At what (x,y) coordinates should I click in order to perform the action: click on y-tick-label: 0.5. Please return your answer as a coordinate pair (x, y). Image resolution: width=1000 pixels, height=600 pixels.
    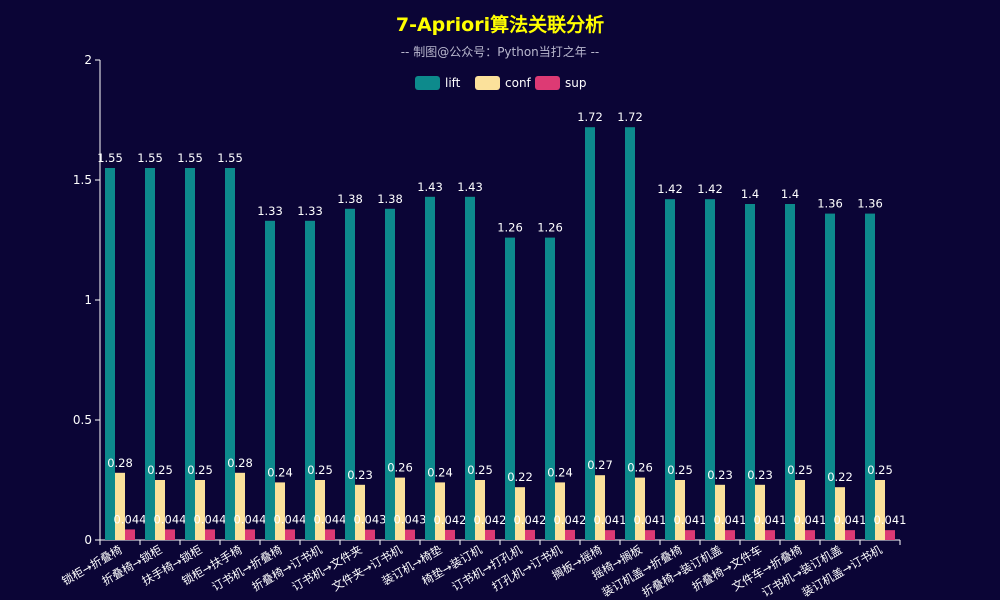
    Looking at the image, I should click on (82, 420).